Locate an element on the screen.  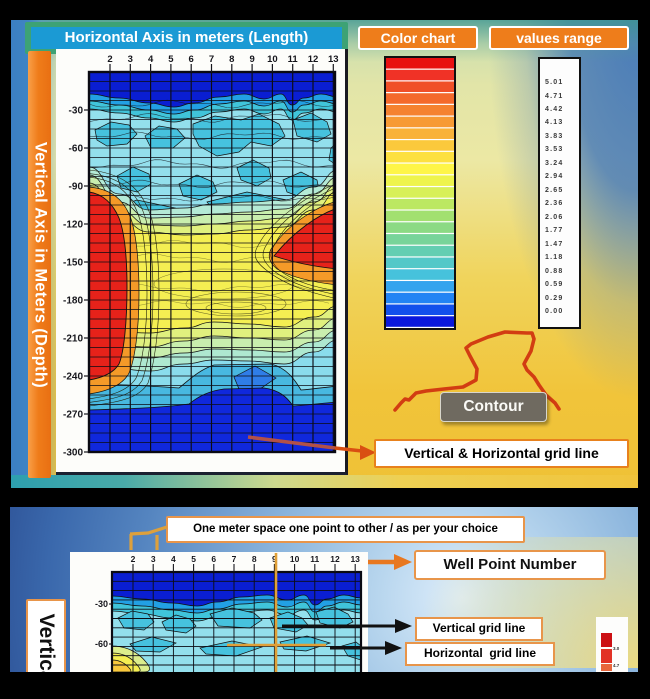
svg-text: -150 is located at coordinates (73, 263).